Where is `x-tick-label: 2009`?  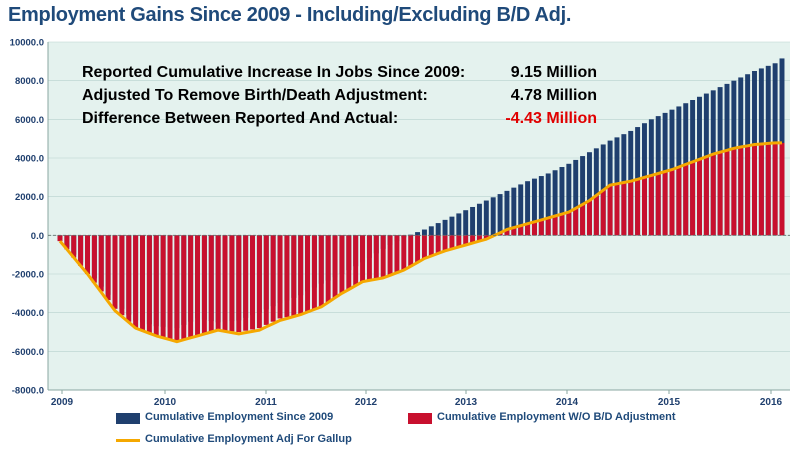 x-tick-label: 2009 is located at coordinates (62, 402).